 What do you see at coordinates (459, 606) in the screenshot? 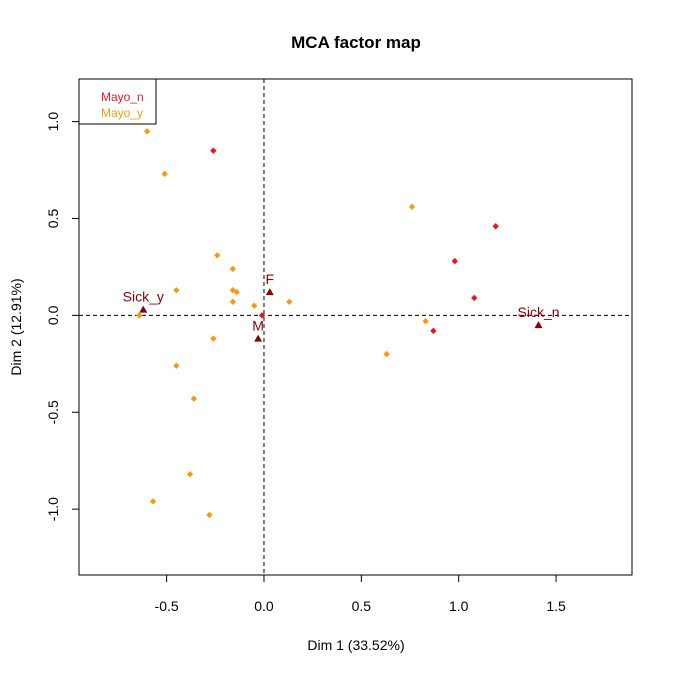
I see `x-tick-label: 1.0` at bounding box center [459, 606].